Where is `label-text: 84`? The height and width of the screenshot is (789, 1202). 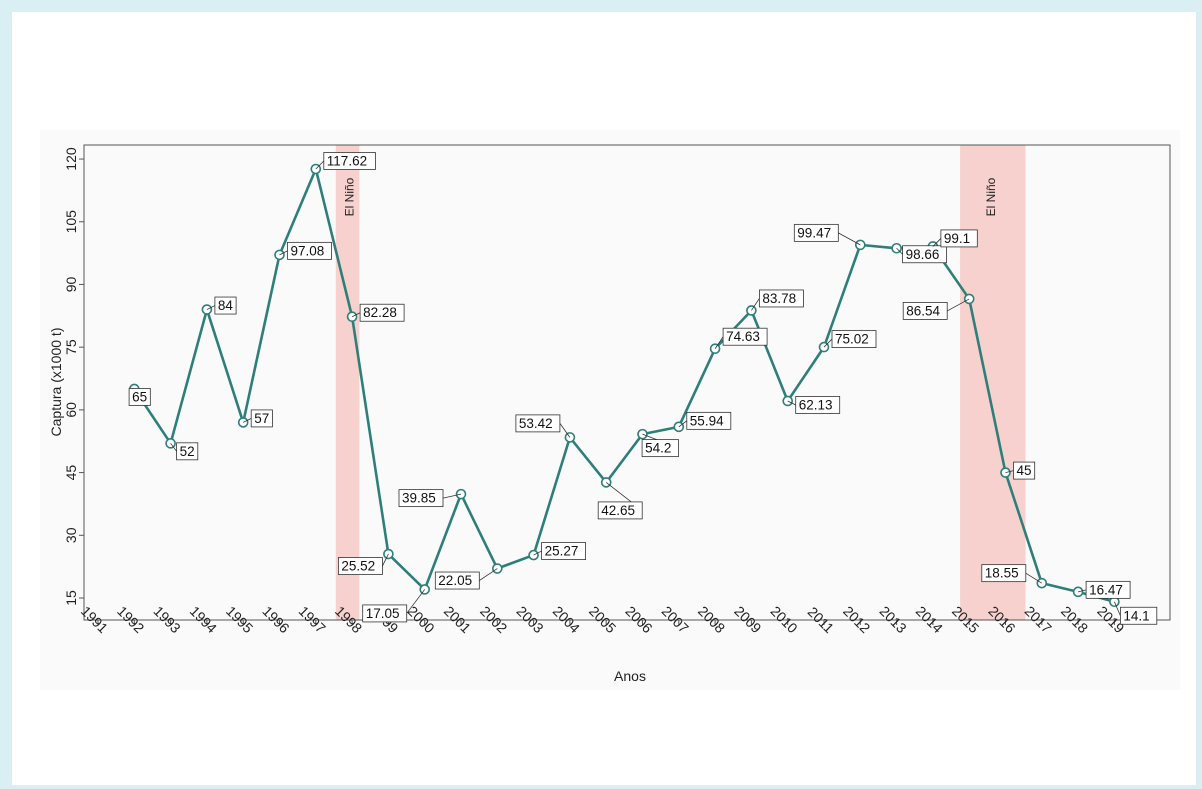 label-text: 84 is located at coordinates (226, 305).